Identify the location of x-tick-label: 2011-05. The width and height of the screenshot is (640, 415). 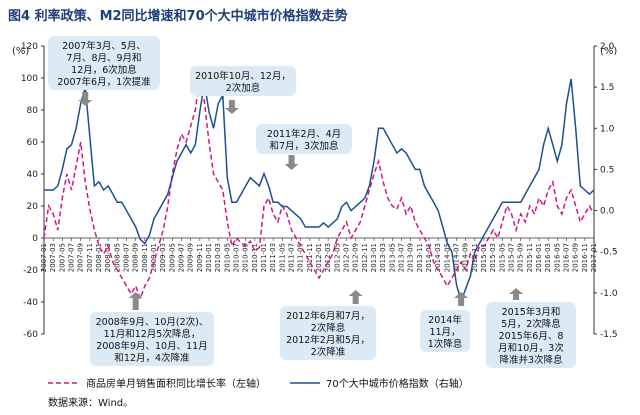
(282, 257).